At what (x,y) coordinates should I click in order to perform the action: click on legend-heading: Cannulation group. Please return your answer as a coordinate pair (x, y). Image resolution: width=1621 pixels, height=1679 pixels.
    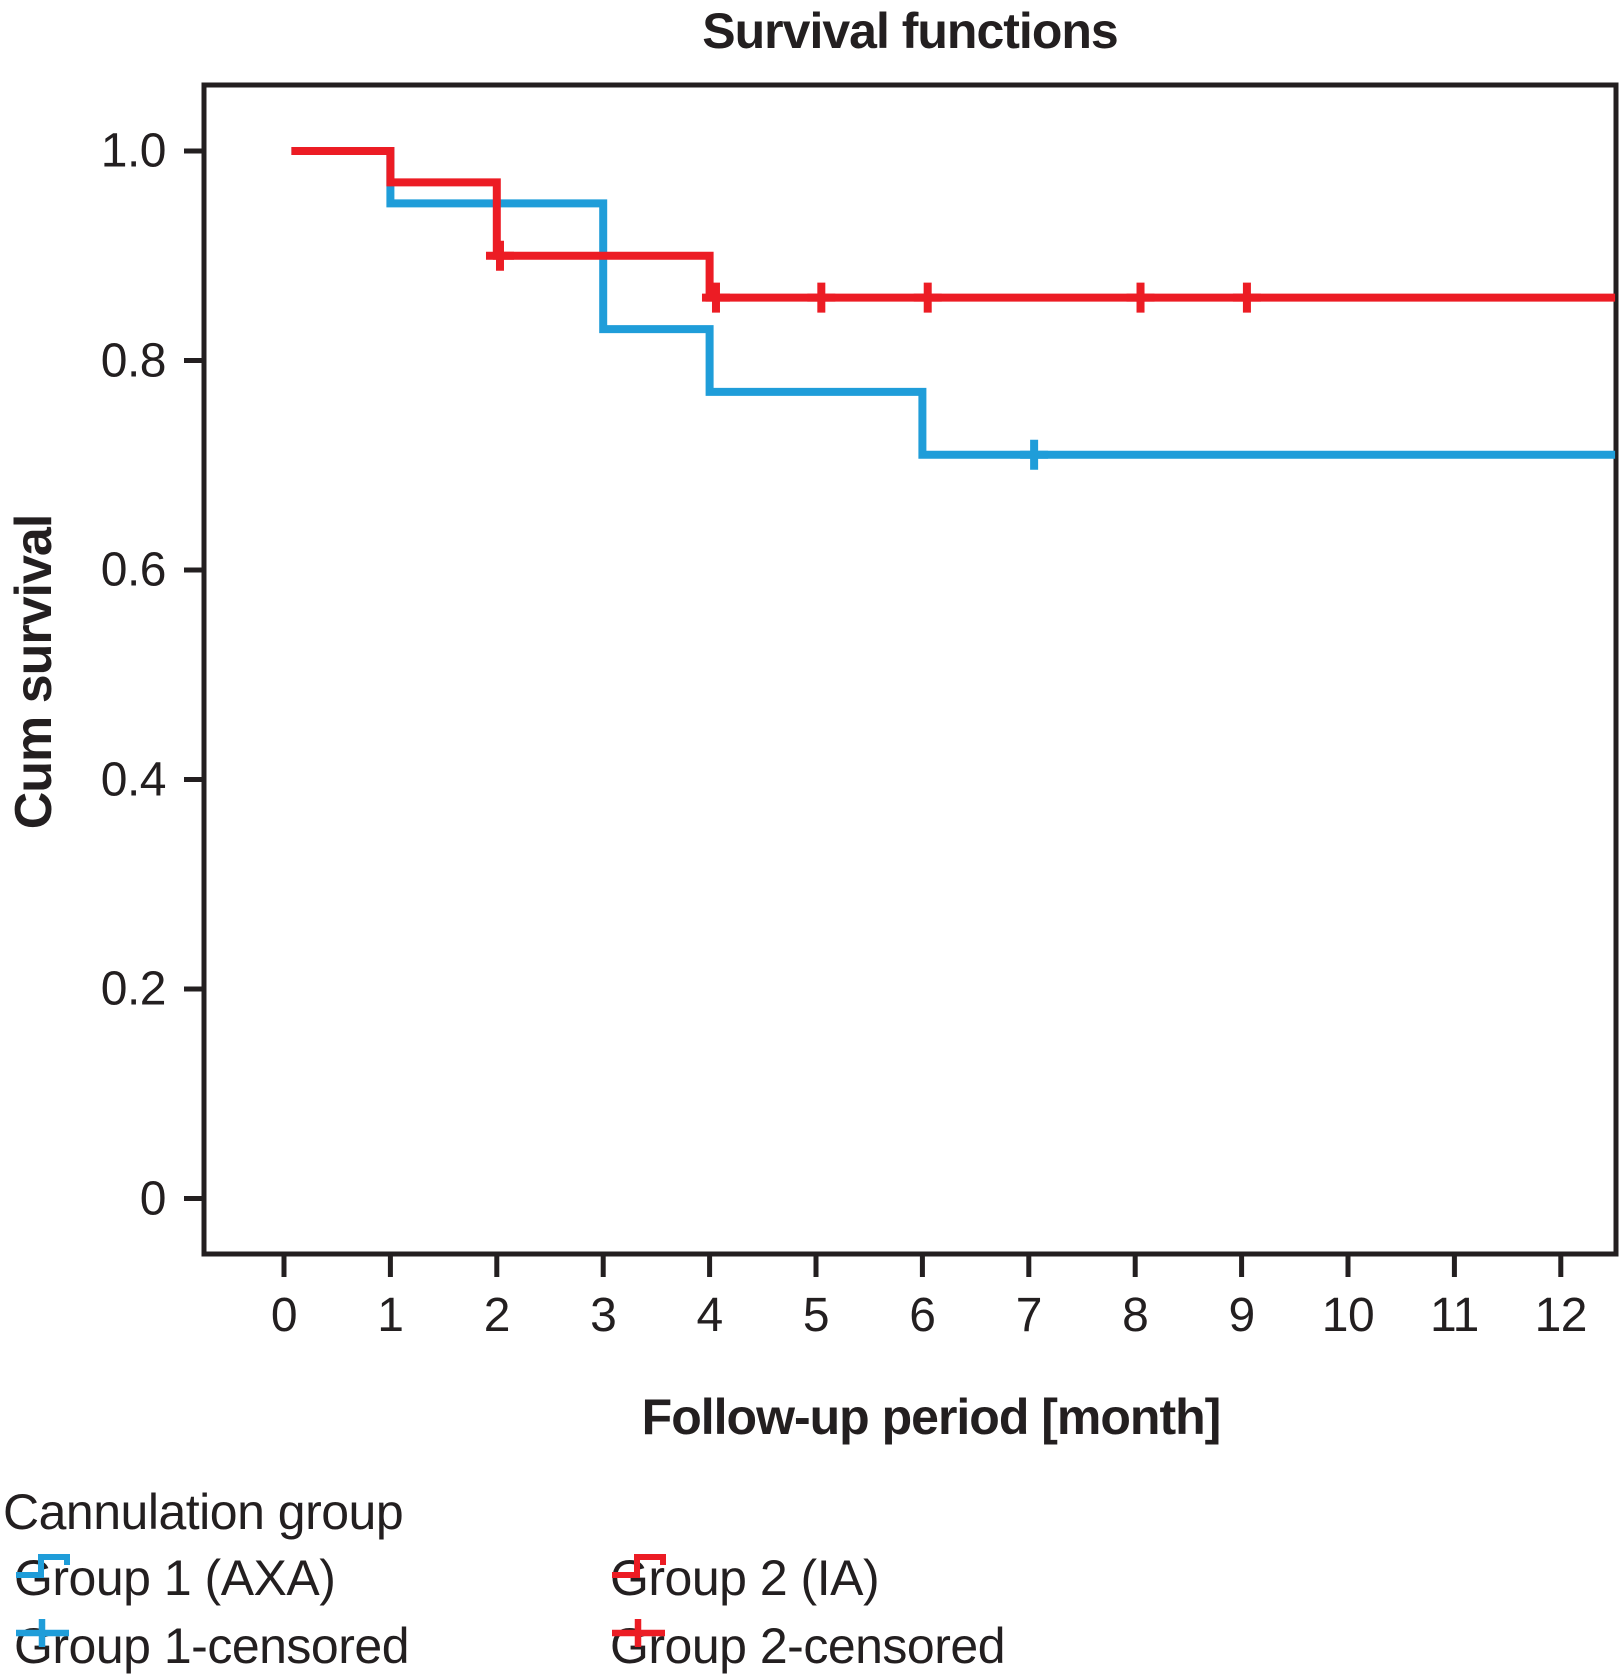
    Looking at the image, I should click on (203, 1512).